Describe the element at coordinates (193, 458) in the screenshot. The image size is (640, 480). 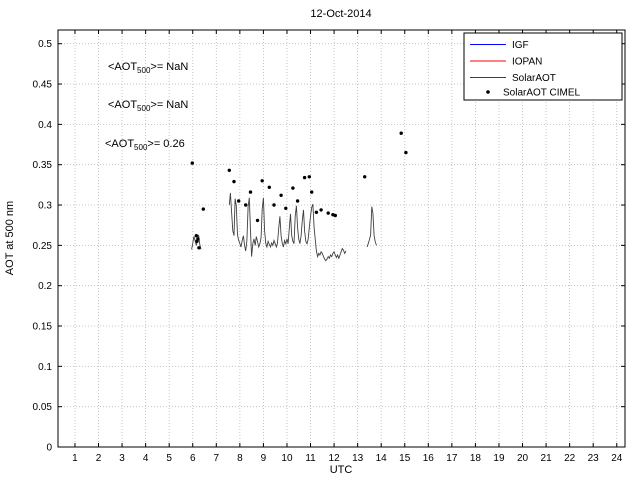
I see `x-tick-label: 6` at that location.